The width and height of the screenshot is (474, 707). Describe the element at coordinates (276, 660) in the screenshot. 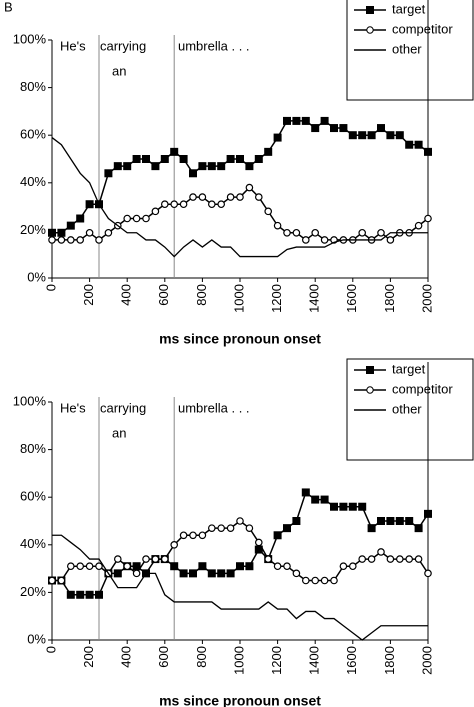

I see `x-tick-label: 1200` at that location.